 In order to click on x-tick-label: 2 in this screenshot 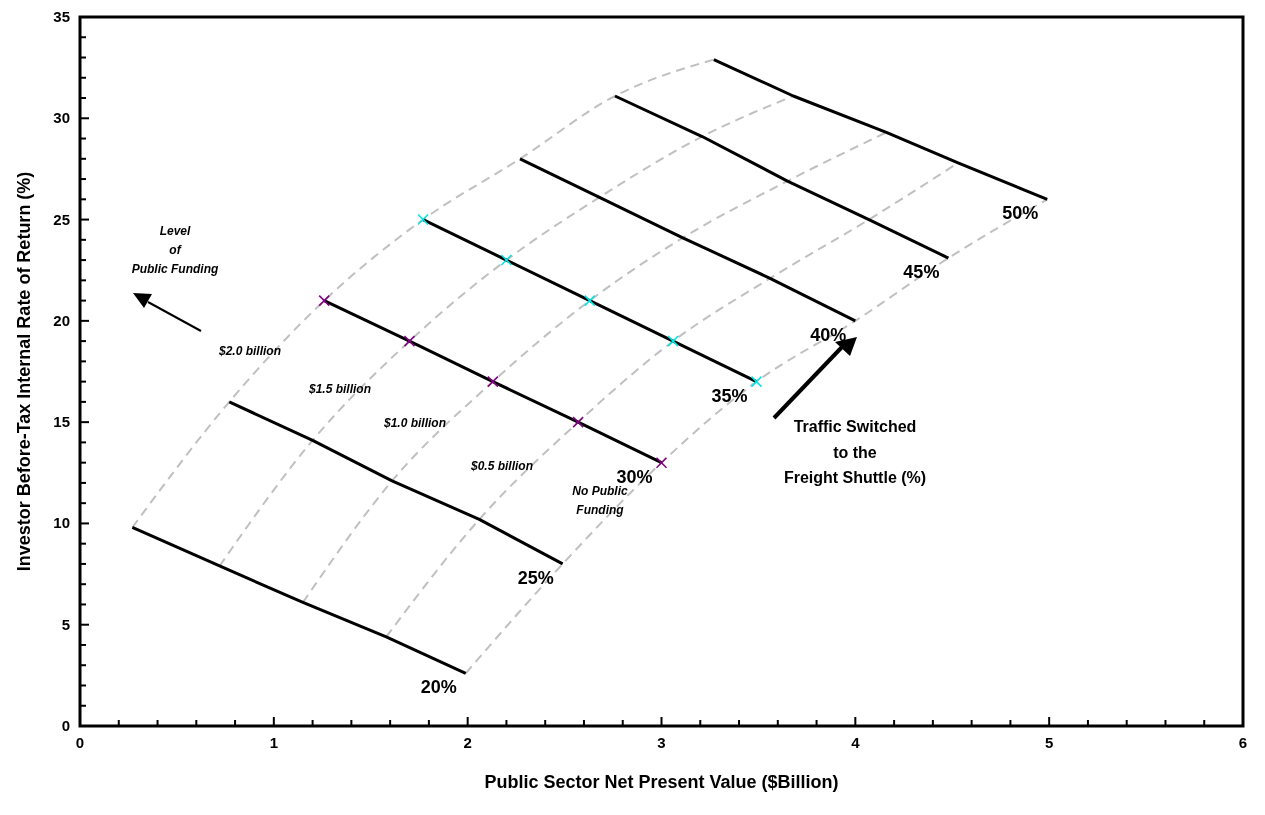, I will do `click(467, 742)`.